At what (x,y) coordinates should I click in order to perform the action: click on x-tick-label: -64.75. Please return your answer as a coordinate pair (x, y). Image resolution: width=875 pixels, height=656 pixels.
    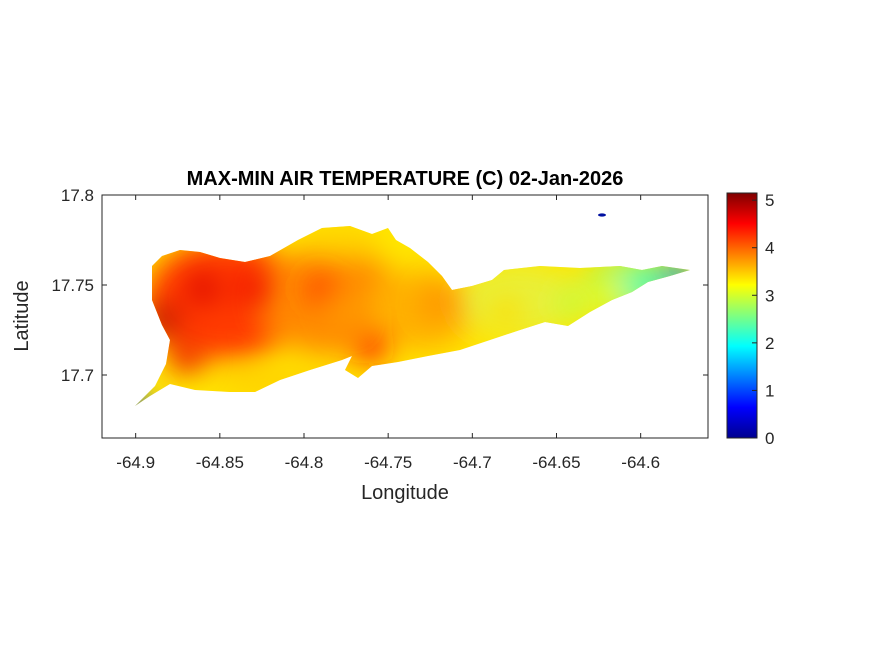
    Looking at the image, I should click on (388, 462).